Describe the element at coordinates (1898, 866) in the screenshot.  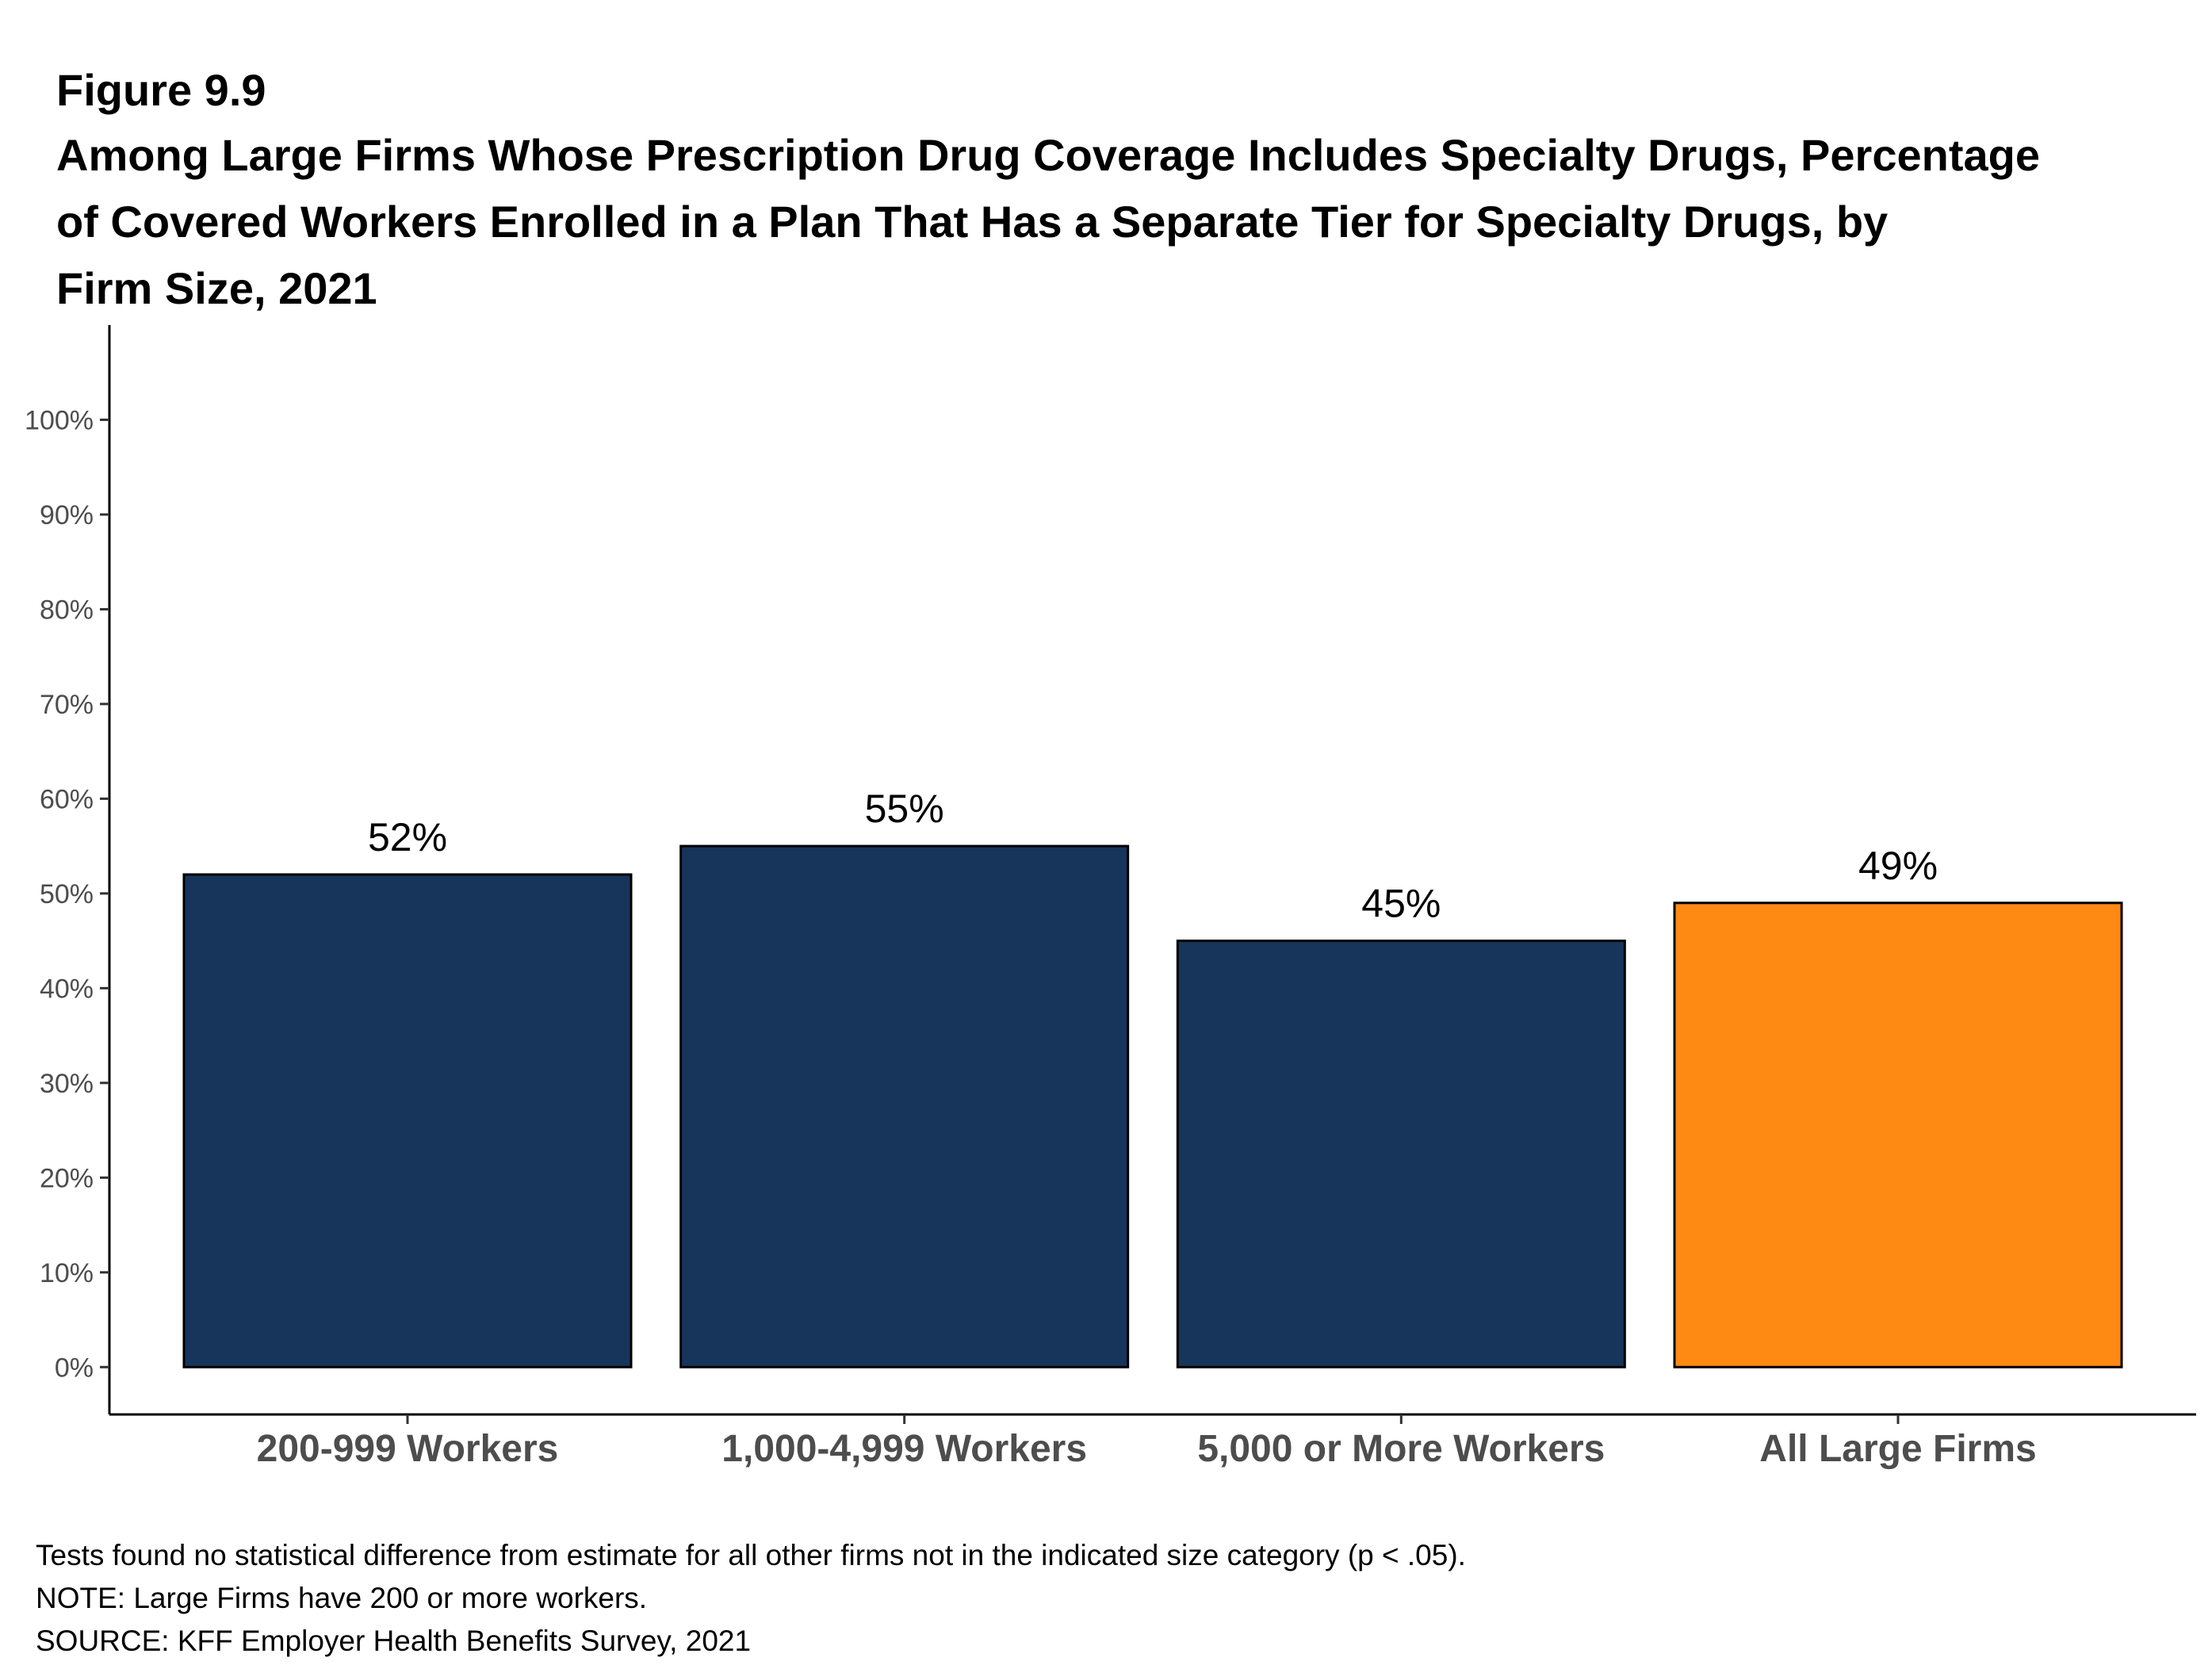
I see `data-label: 49%` at that location.